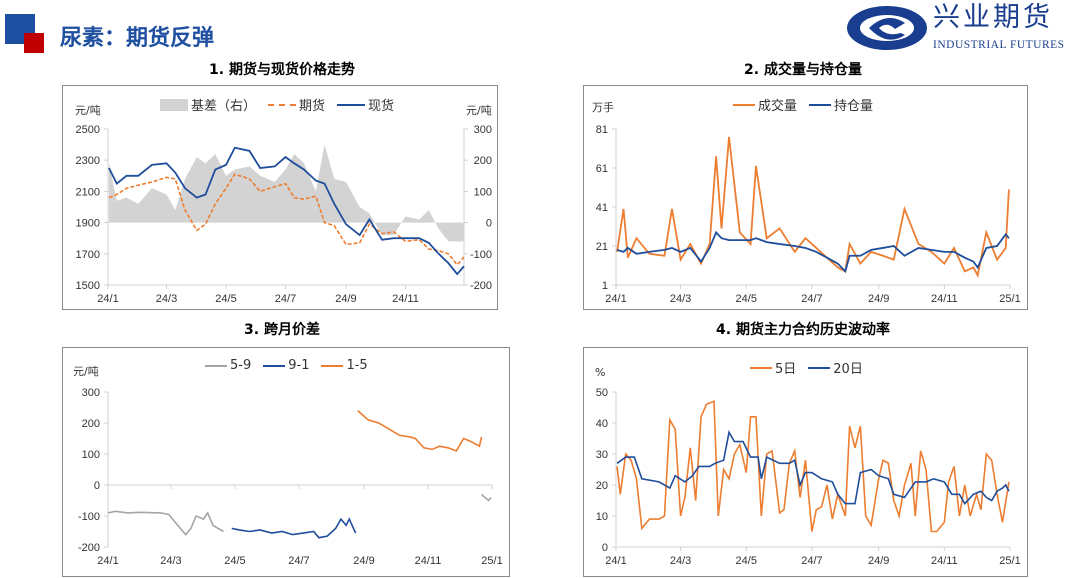  Describe the element at coordinates (89, 548) in the screenshot. I see `y-tick-label: -200` at that location.